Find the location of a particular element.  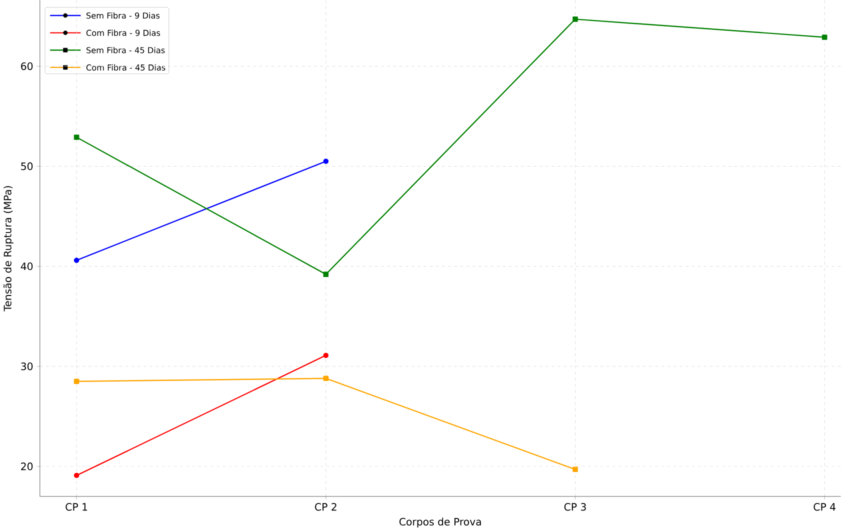

y-tick-label: 50 is located at coordinates (27, 166).